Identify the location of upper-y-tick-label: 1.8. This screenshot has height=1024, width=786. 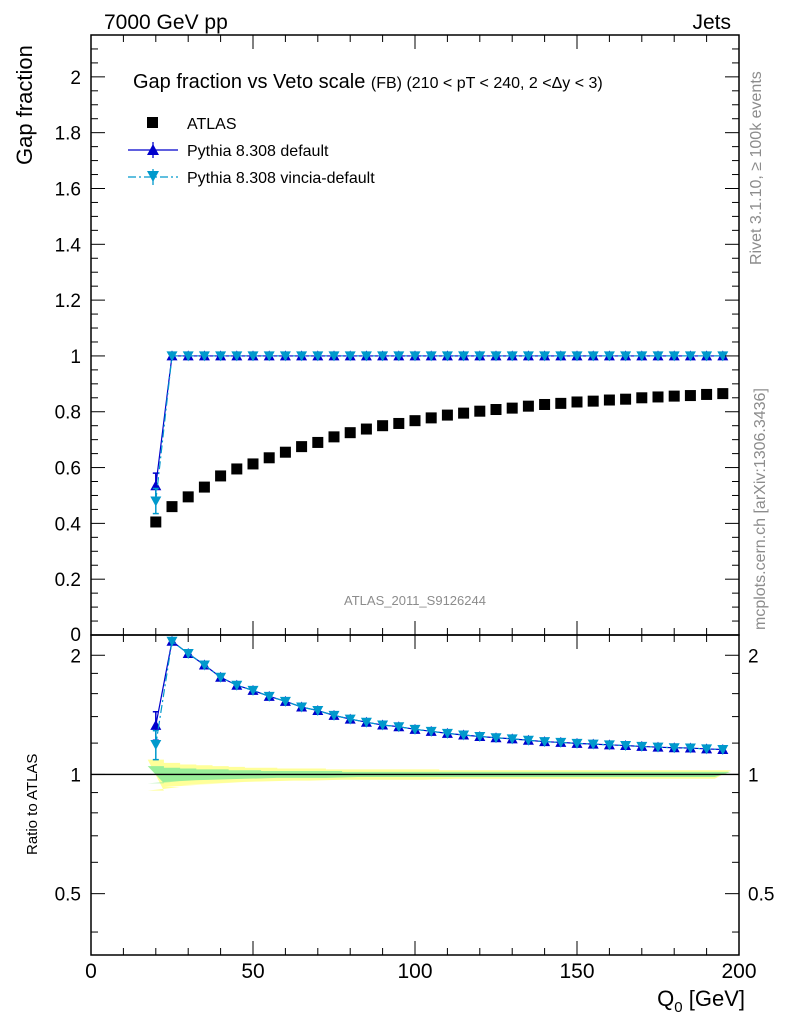
(68, 134).